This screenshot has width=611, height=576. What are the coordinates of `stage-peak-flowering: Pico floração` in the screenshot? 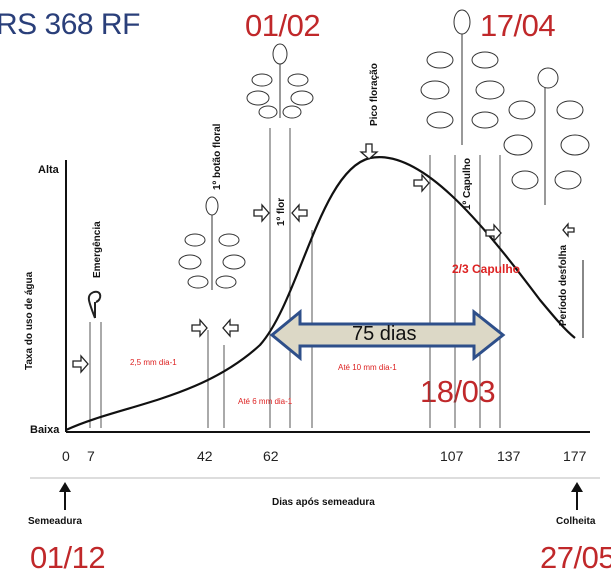 It's located at (374, 94).